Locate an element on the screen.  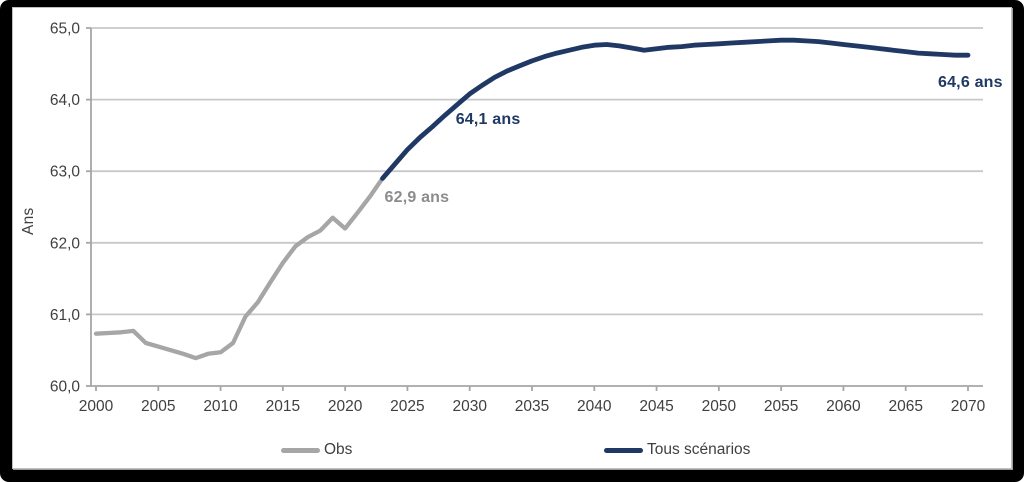
x-tick-label: 2015 is located at coordinates (283, 406).